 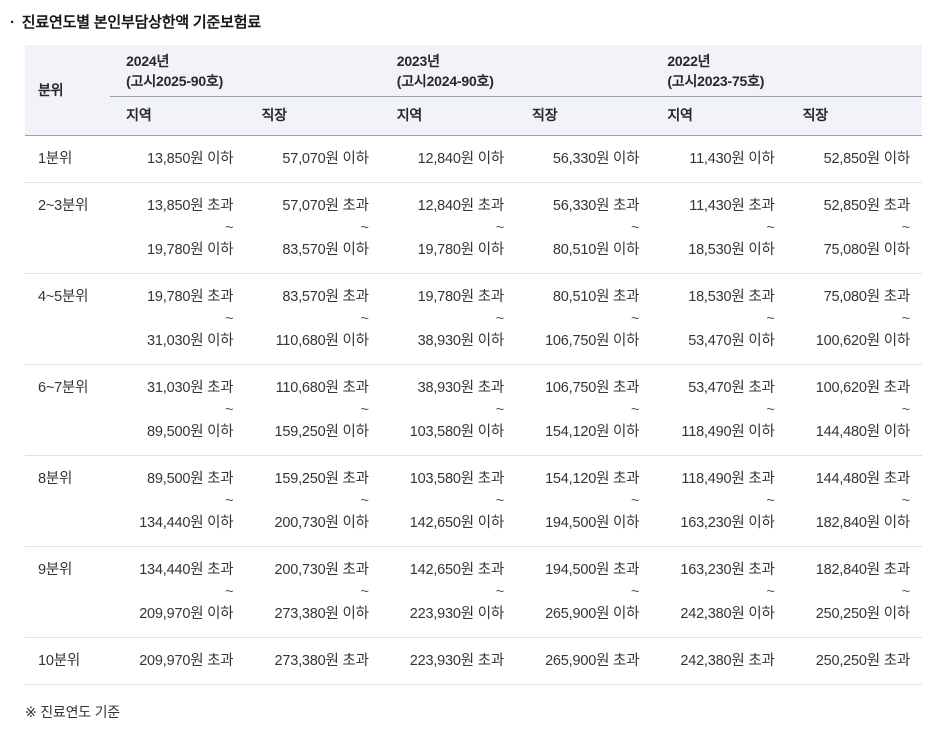 What do you see at coordinates (186, 523) in the screenshot?
I see `value-line: 134,440원 이하` at bounding box center [186, 523].